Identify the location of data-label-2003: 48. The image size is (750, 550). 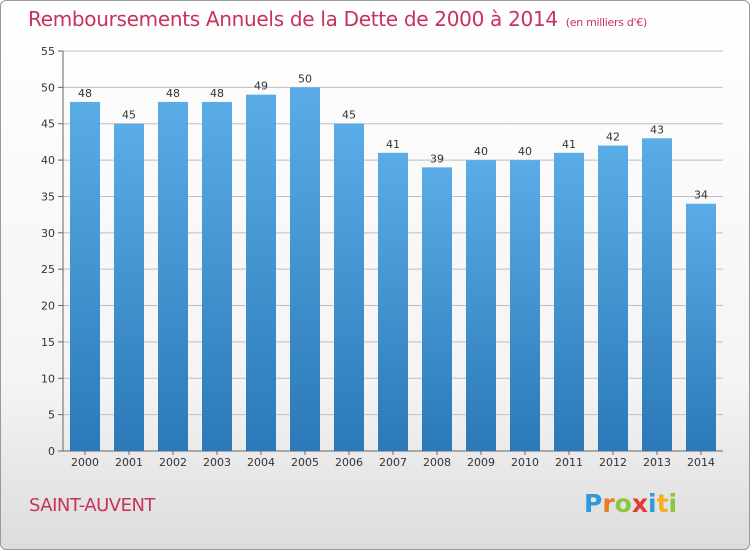
(217, 93).